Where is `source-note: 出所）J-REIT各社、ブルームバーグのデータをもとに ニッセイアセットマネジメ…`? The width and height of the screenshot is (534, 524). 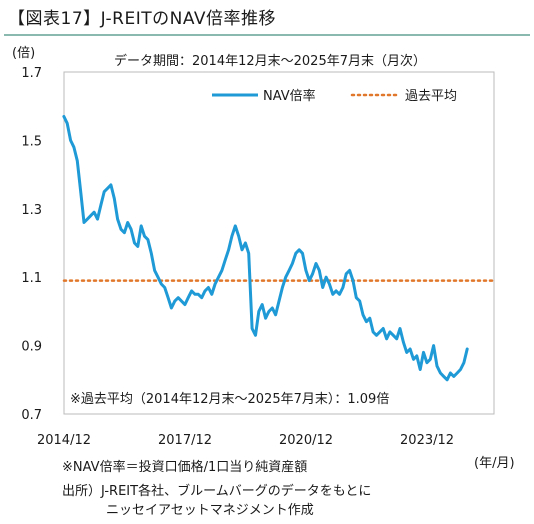
source-note: 出所）J-REIT各社、ブルームバーグのデータをもとに ニッセイアセットマネジメ… is located at coordinates (216, 501).